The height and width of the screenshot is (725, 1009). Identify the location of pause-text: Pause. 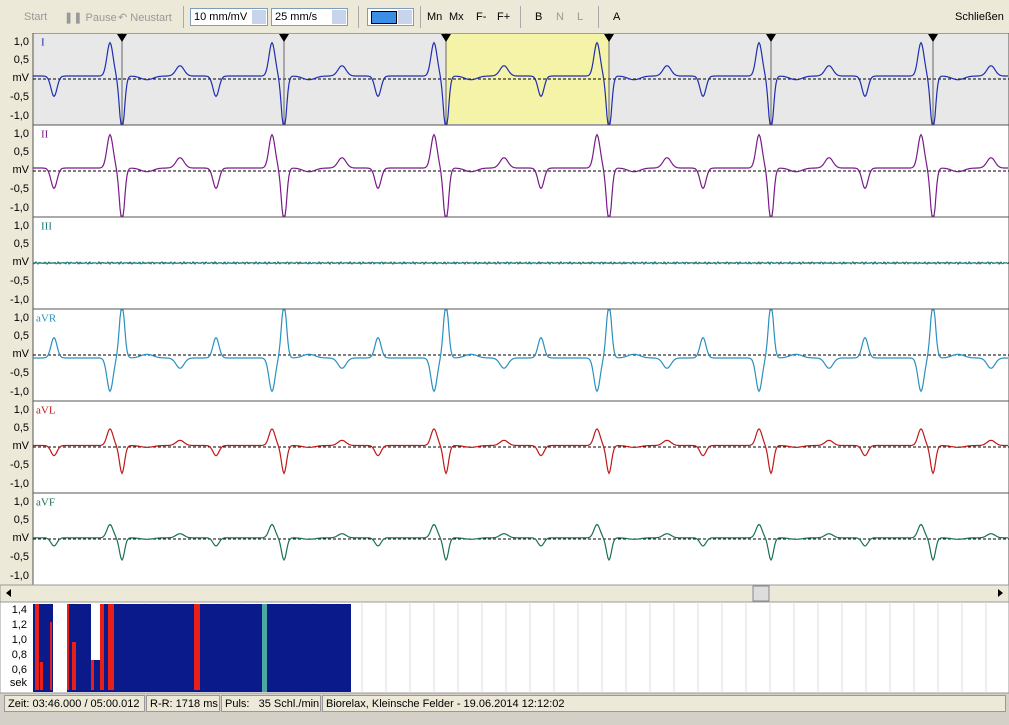
(101, 18).